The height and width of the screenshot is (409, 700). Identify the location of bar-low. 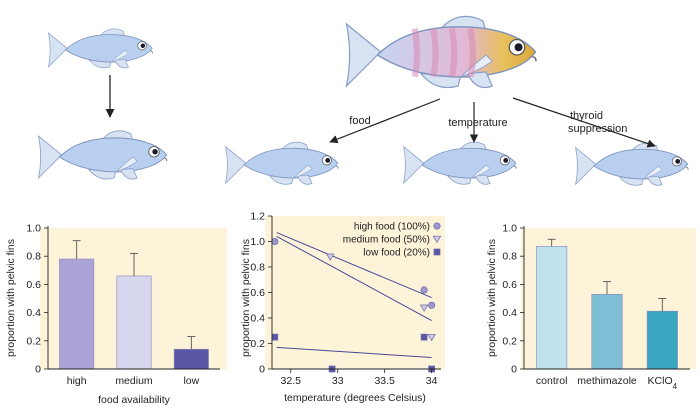
(191, 359).